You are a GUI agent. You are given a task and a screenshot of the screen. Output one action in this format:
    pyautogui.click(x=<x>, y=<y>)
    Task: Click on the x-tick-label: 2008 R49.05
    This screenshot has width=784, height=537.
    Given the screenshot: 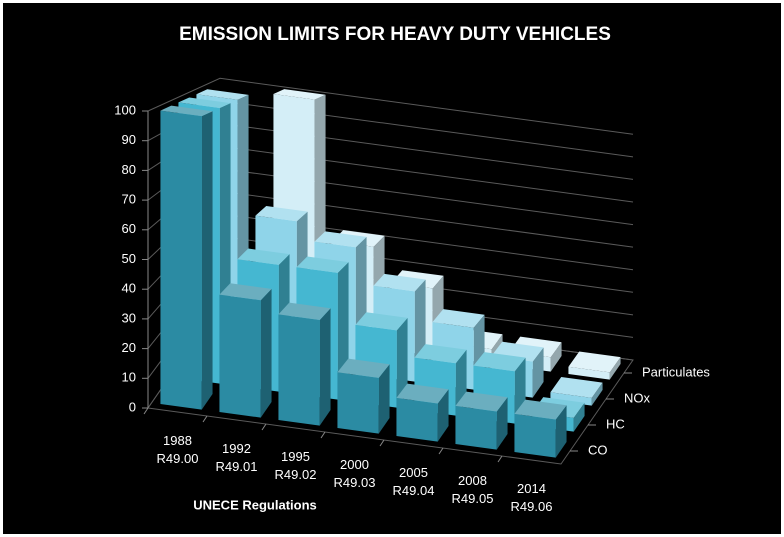 What is the action you would take?
    pyautogui.click(x=473, y=489)
    